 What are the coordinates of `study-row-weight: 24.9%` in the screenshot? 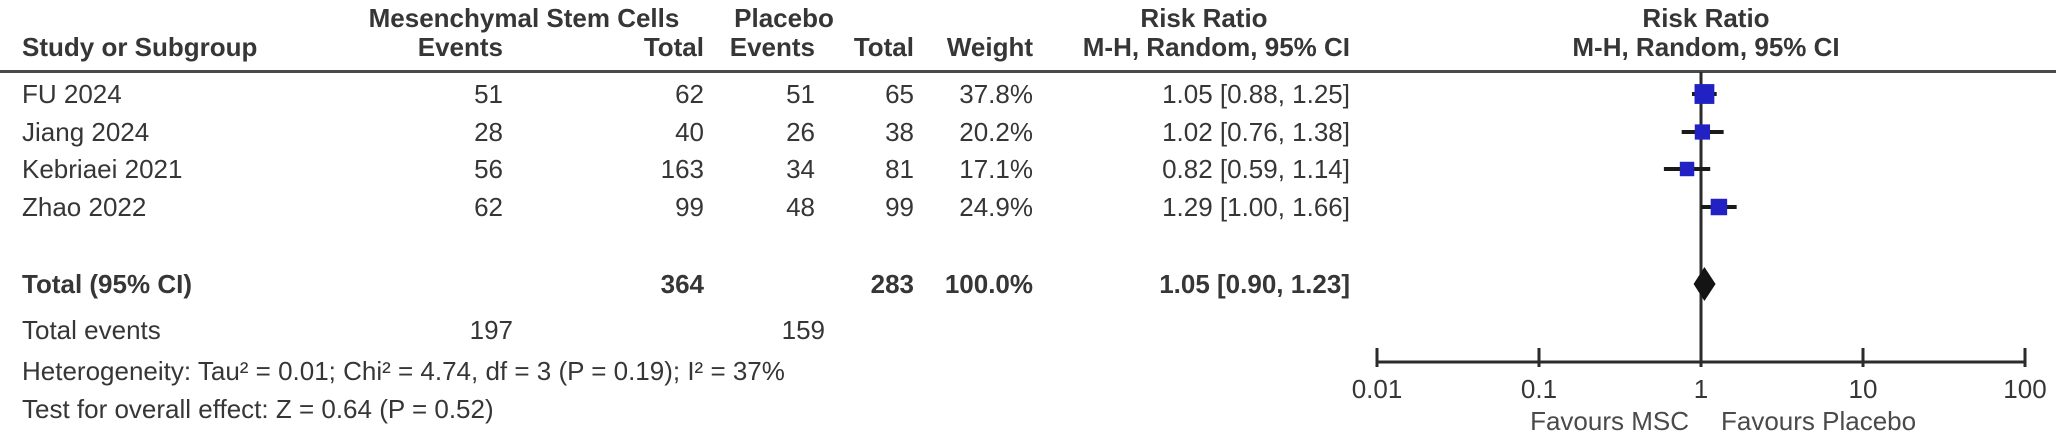 It's located at (996, 207).